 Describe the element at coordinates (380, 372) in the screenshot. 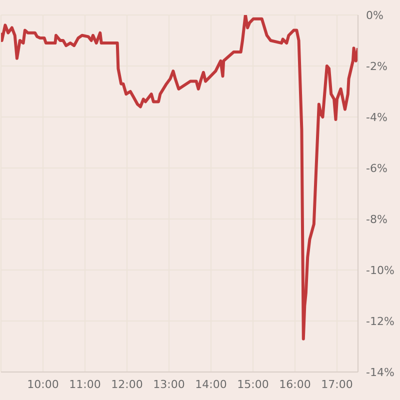

I see `y-tick-label: -14%` at that location.